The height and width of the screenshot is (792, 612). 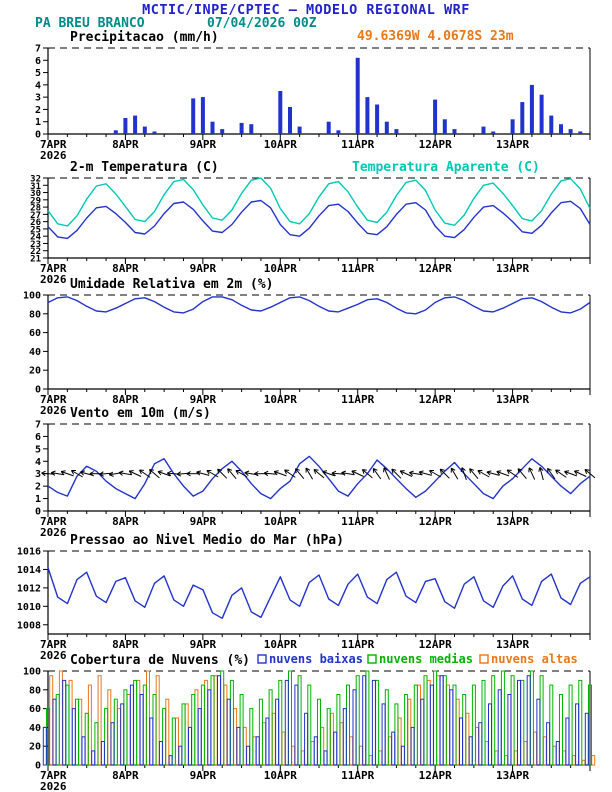 What do you see at coordinates (53, 279) in the screenshot?
I see `year-label: 2026` at bounding box center [53, 279].